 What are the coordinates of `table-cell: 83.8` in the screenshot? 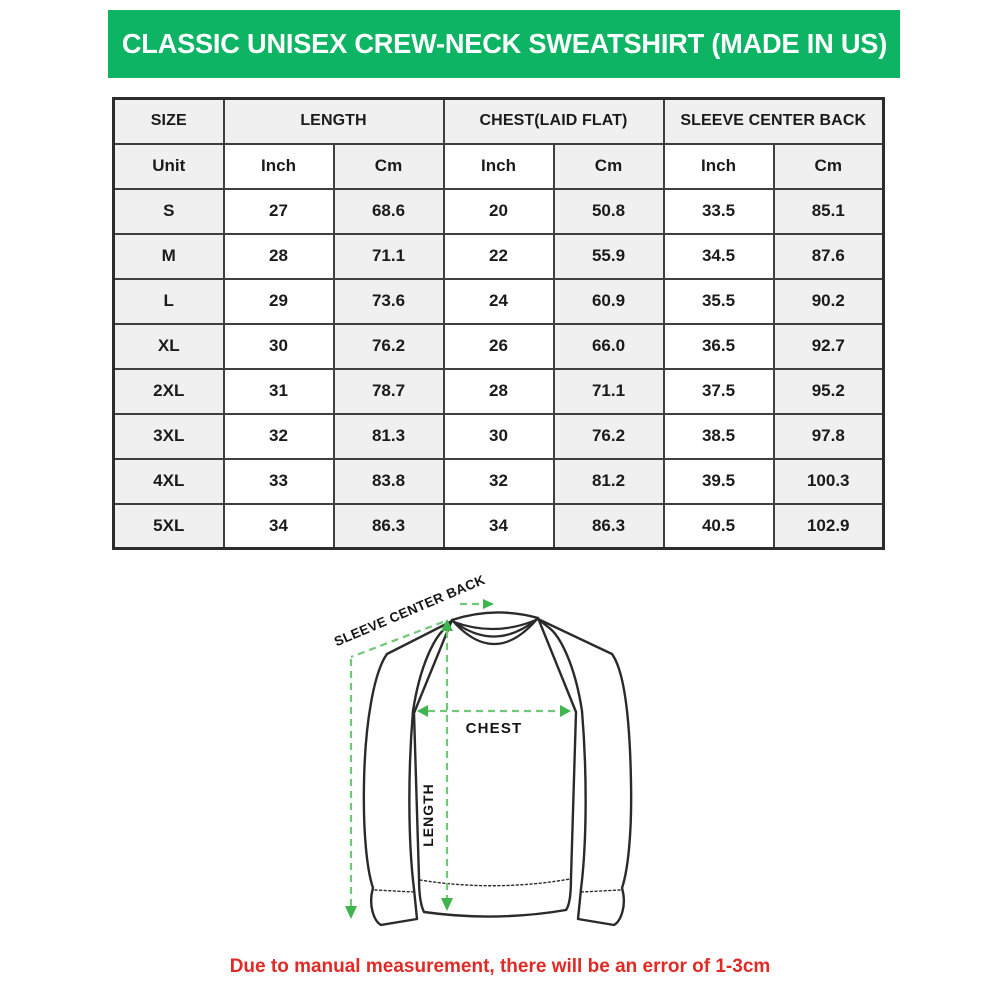 It's located at (388, 481).